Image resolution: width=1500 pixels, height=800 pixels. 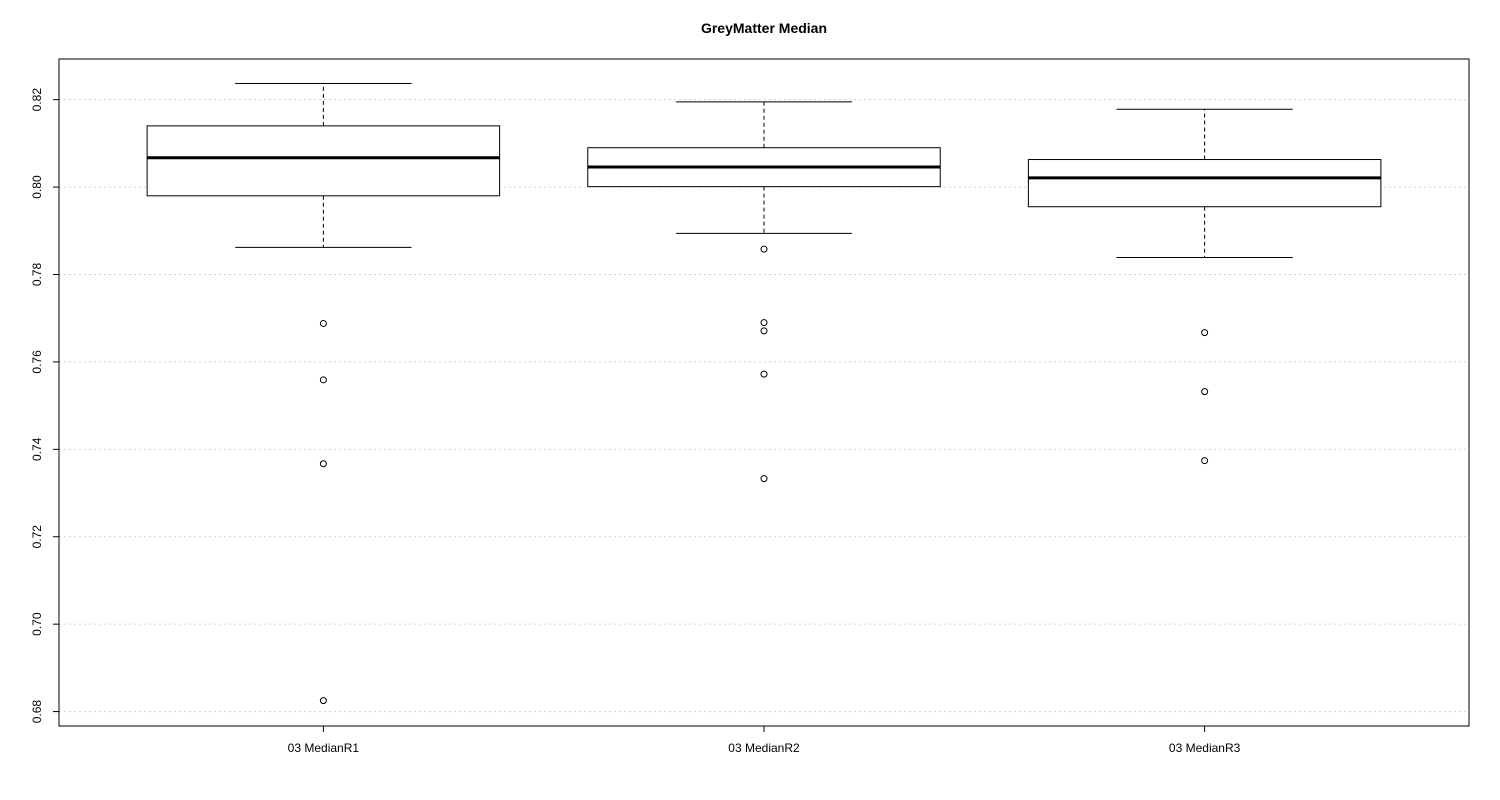 I want to click on y-tick-label: 0.70, so click(x=37, y=624).